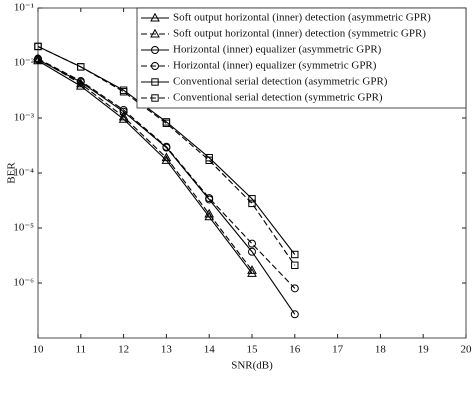 This screenshot has height=413, width=474. Describe the element at coordinates (23, 173) in the screenshot. I see `y-tick-label: 10⁻⁴` at that location.